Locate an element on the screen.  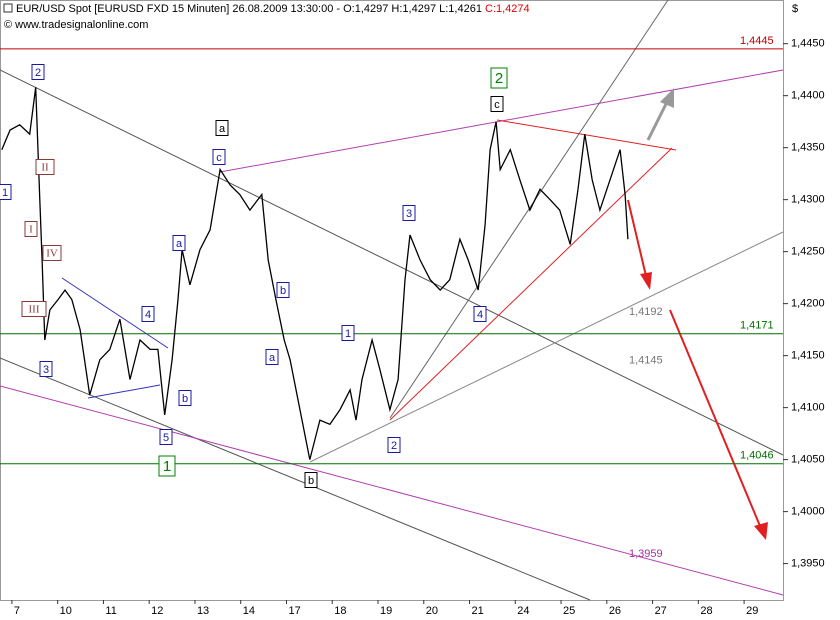
x-tick-label: 10 is located at coordinates (66, 611).